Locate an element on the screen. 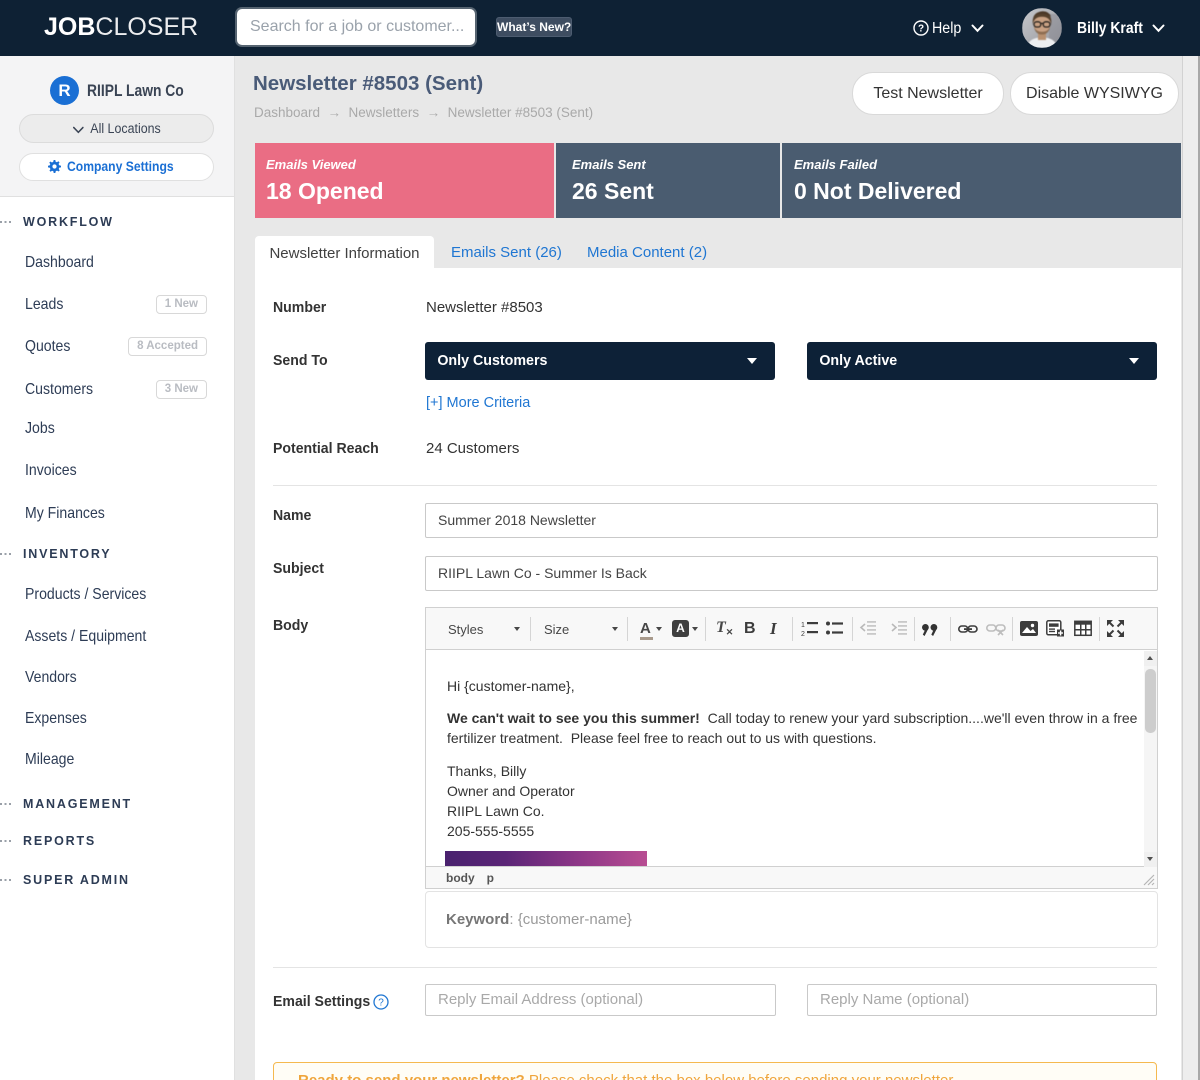 The height and width of the screenshot is (1080, 1200). svg-text: 2 is located at coordinates (803, 634).